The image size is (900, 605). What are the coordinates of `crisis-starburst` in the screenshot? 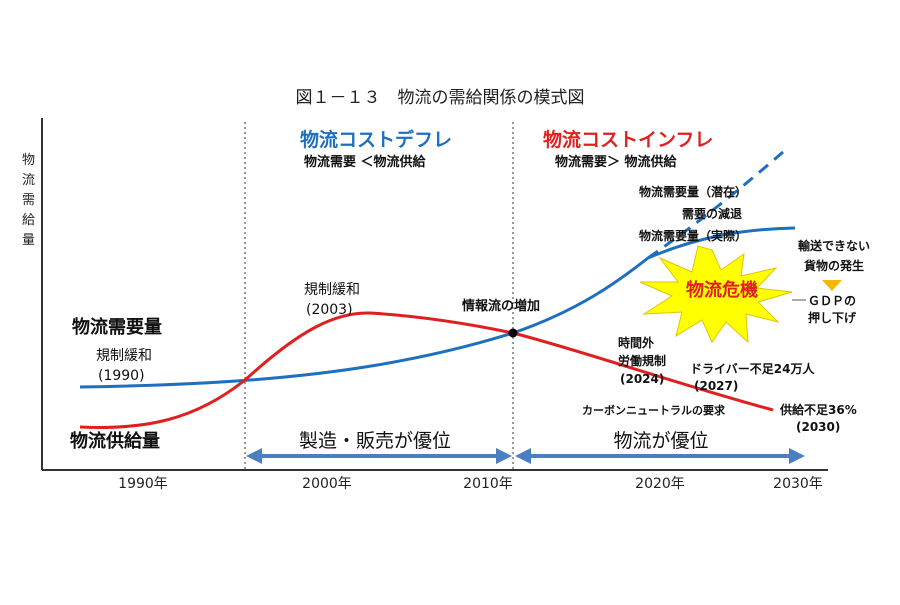 It's located at (716, 294).